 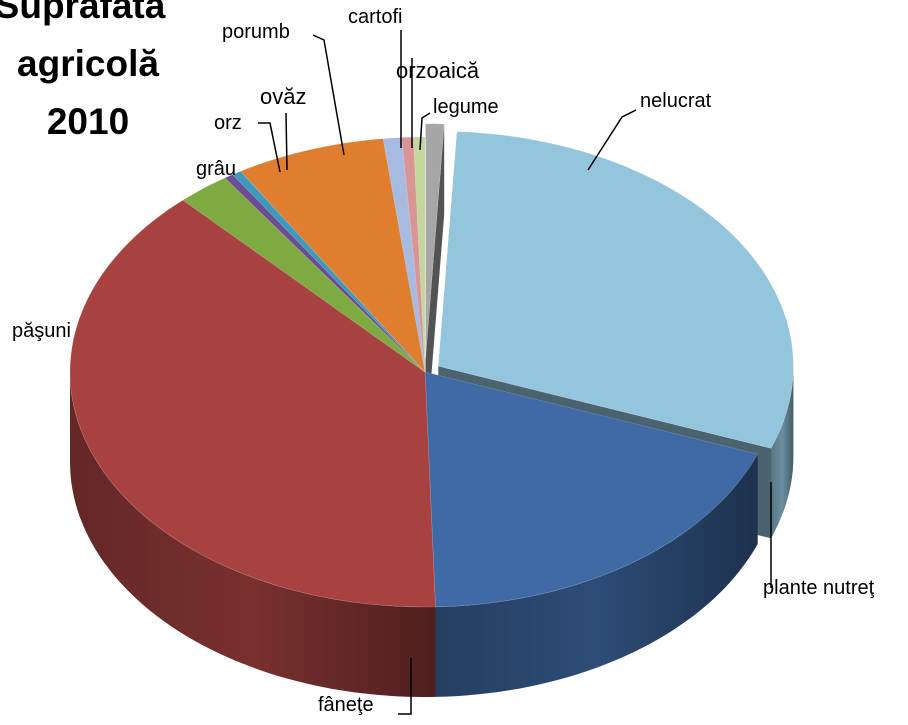 I want to click on label-orzoaica: orzoaică, so click(x=438, y=70).